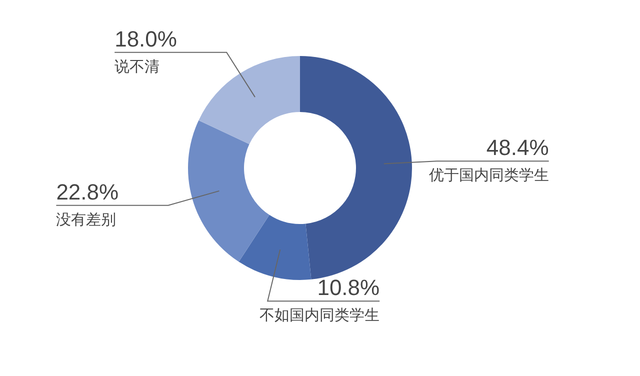 The width and height of the screenshot is (640, 376). I want to click on slice-label: 说不清, so click(137, 67).